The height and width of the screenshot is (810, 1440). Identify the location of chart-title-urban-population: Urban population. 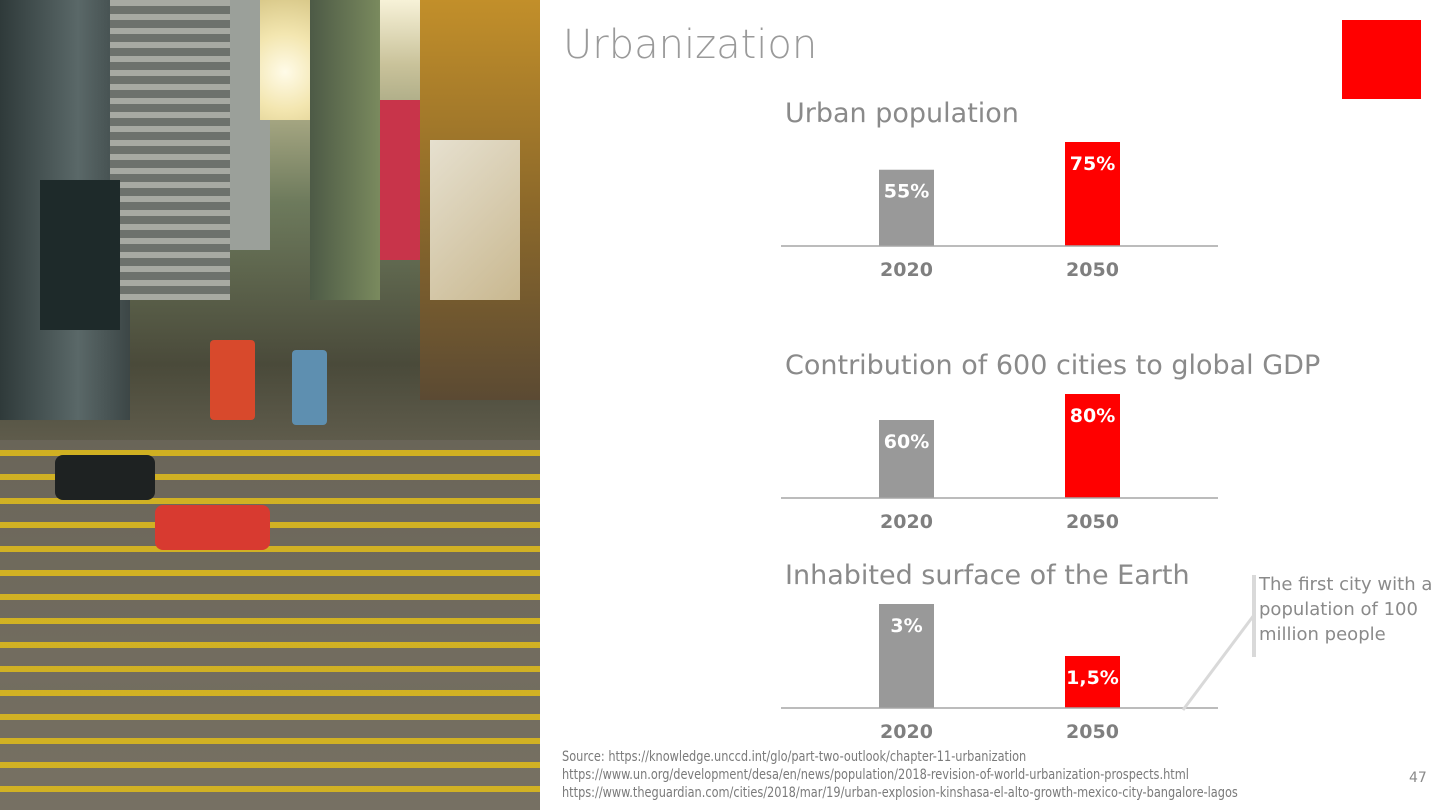
(902, 113).